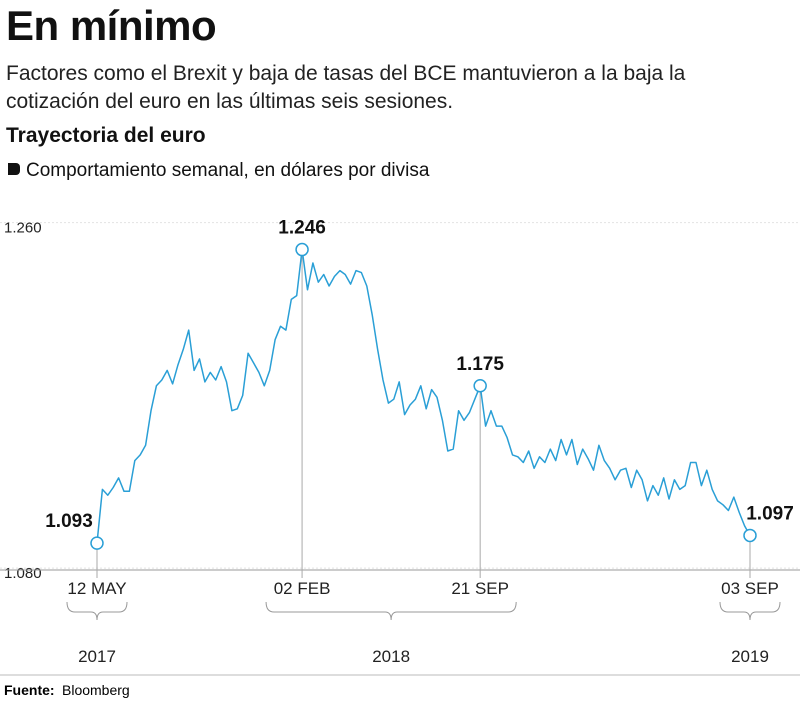 This screenshot has width=800, height=701. I want to click on value-label: 1.093, so click(69, 521).